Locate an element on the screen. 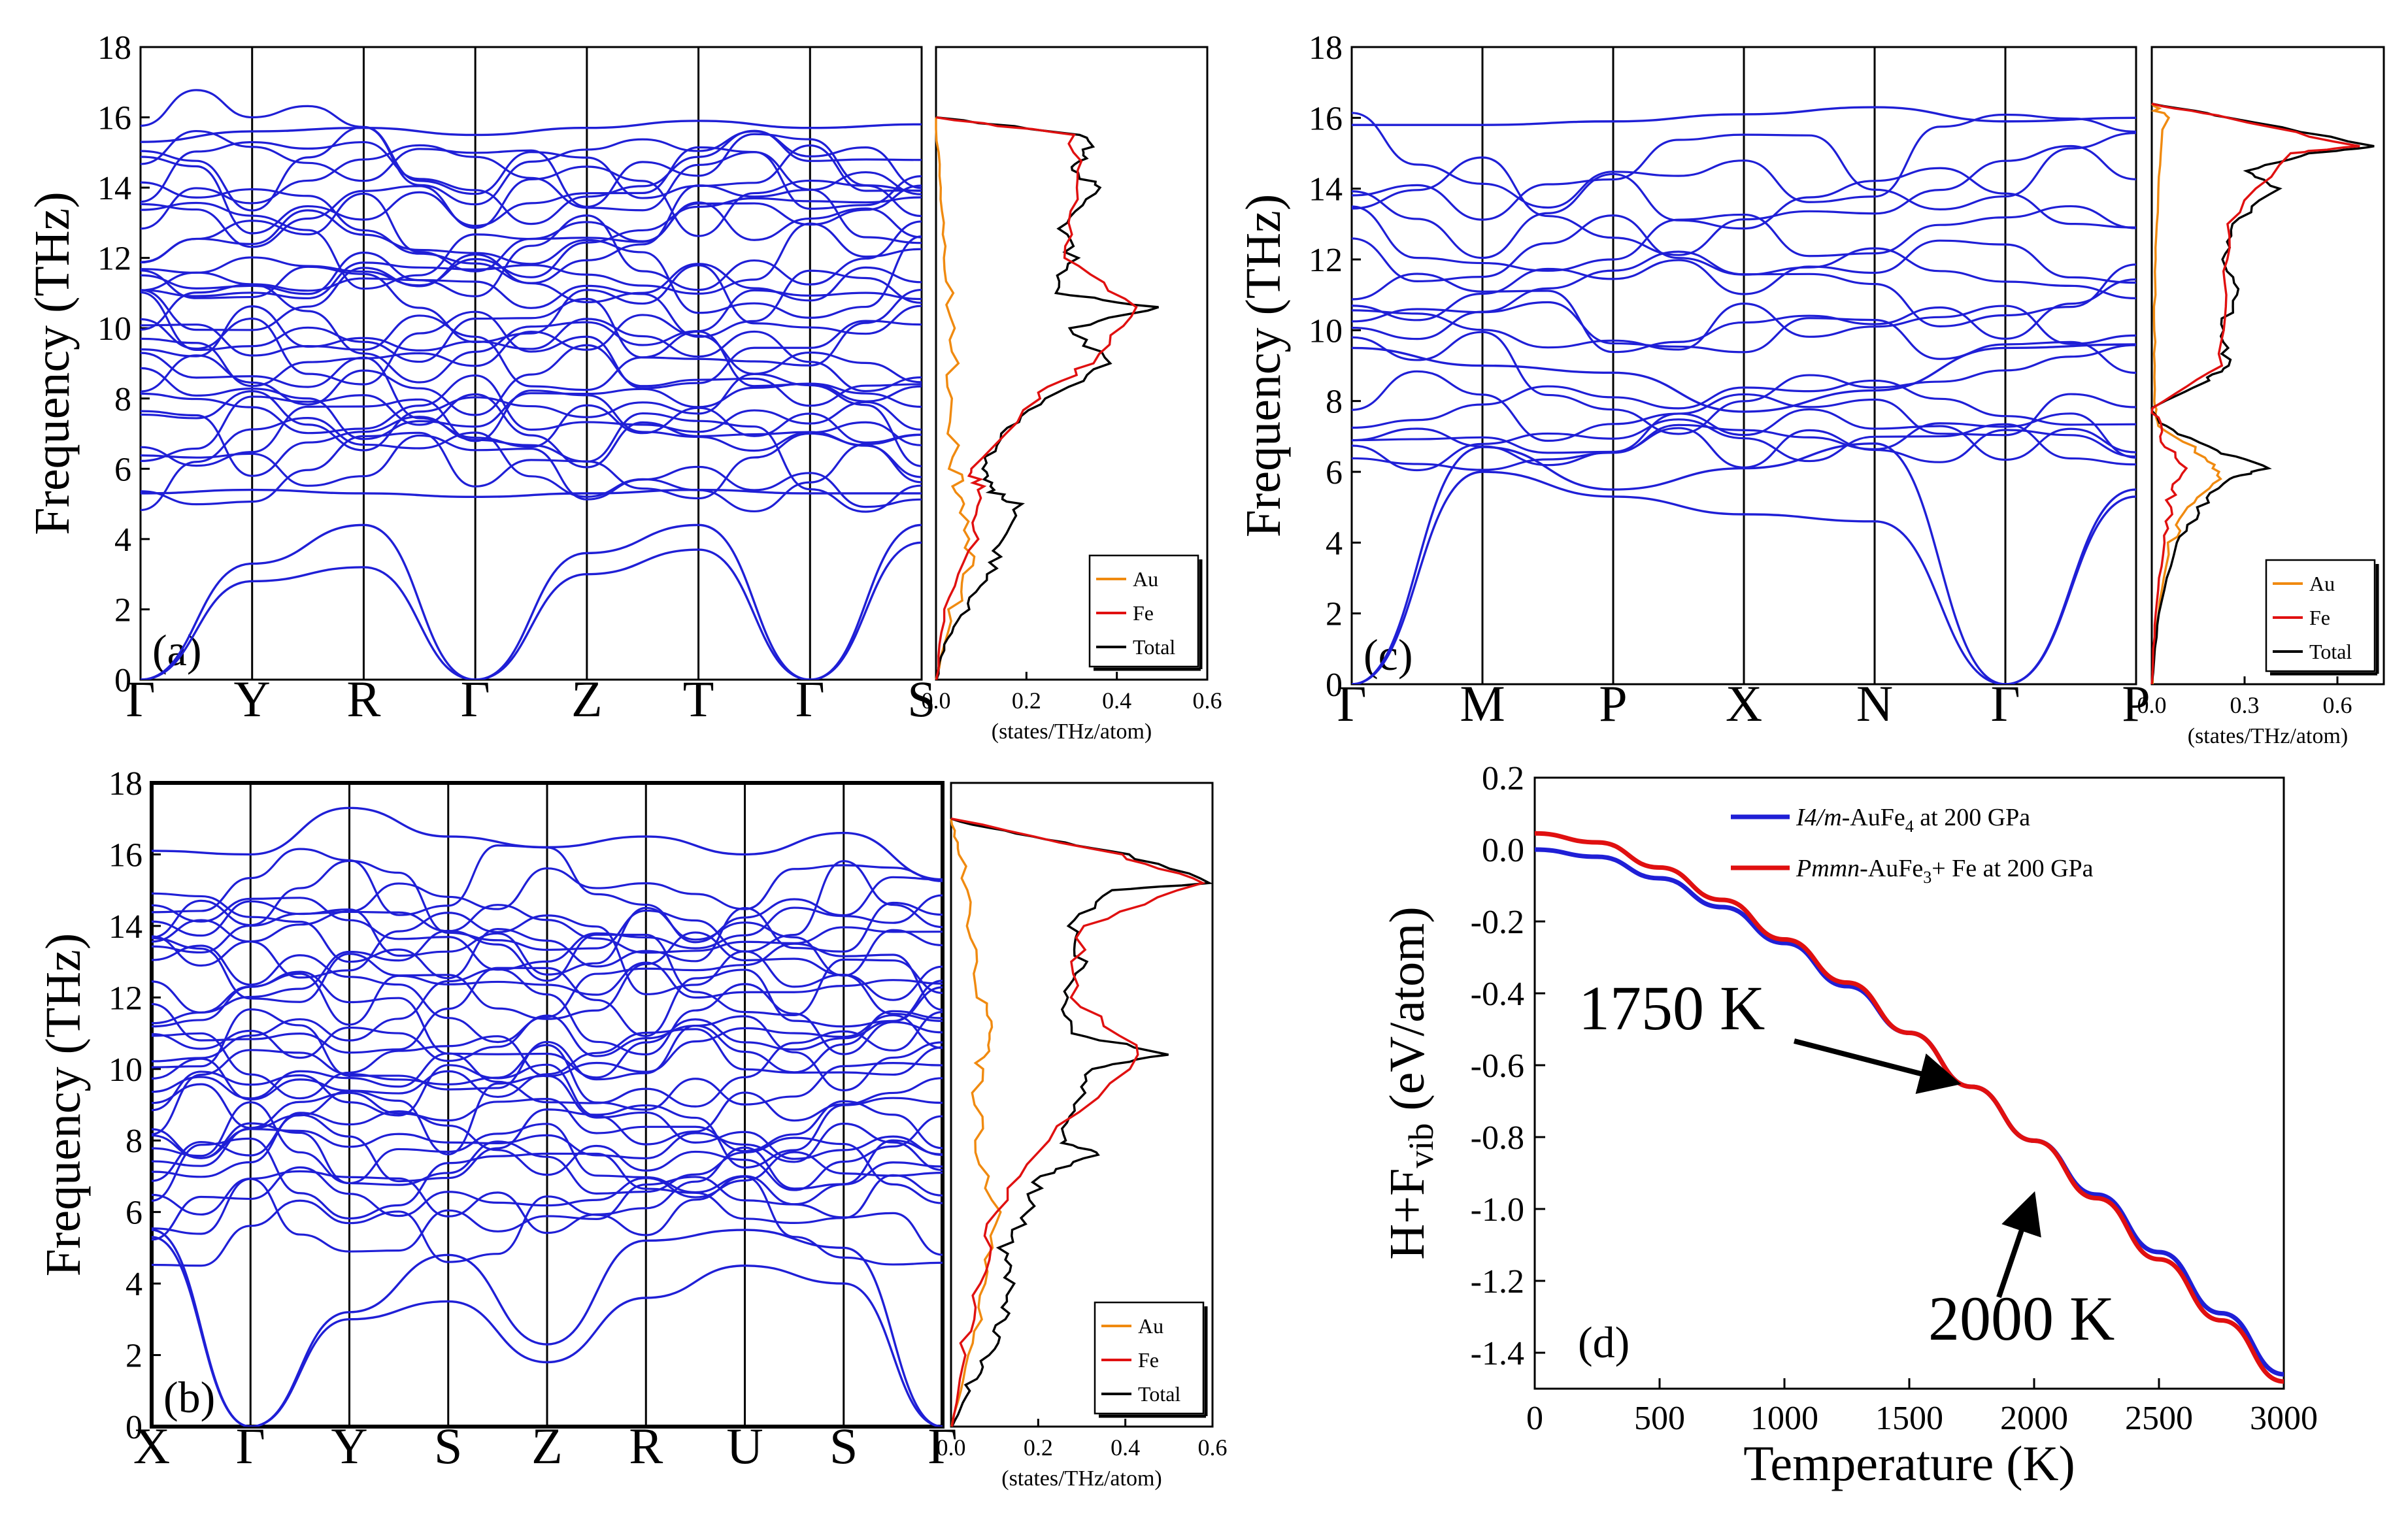 Image resolution: width=2408 pixels, height=1522 pixels. legend-label: Au is located at coordinates (2322, 583).